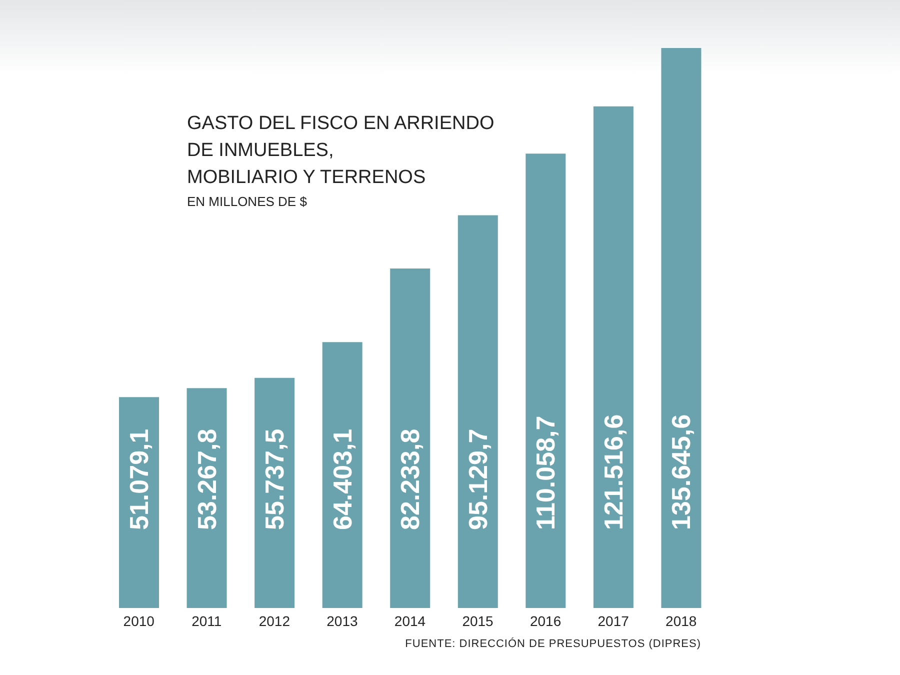 This screenshot has height=675, width=900. I want to click on text: GASTO DEL FISCO EN ARRIENDO DE INMUEBLES, MOBILIARIO Y TERRENOS, so click(340, 151).